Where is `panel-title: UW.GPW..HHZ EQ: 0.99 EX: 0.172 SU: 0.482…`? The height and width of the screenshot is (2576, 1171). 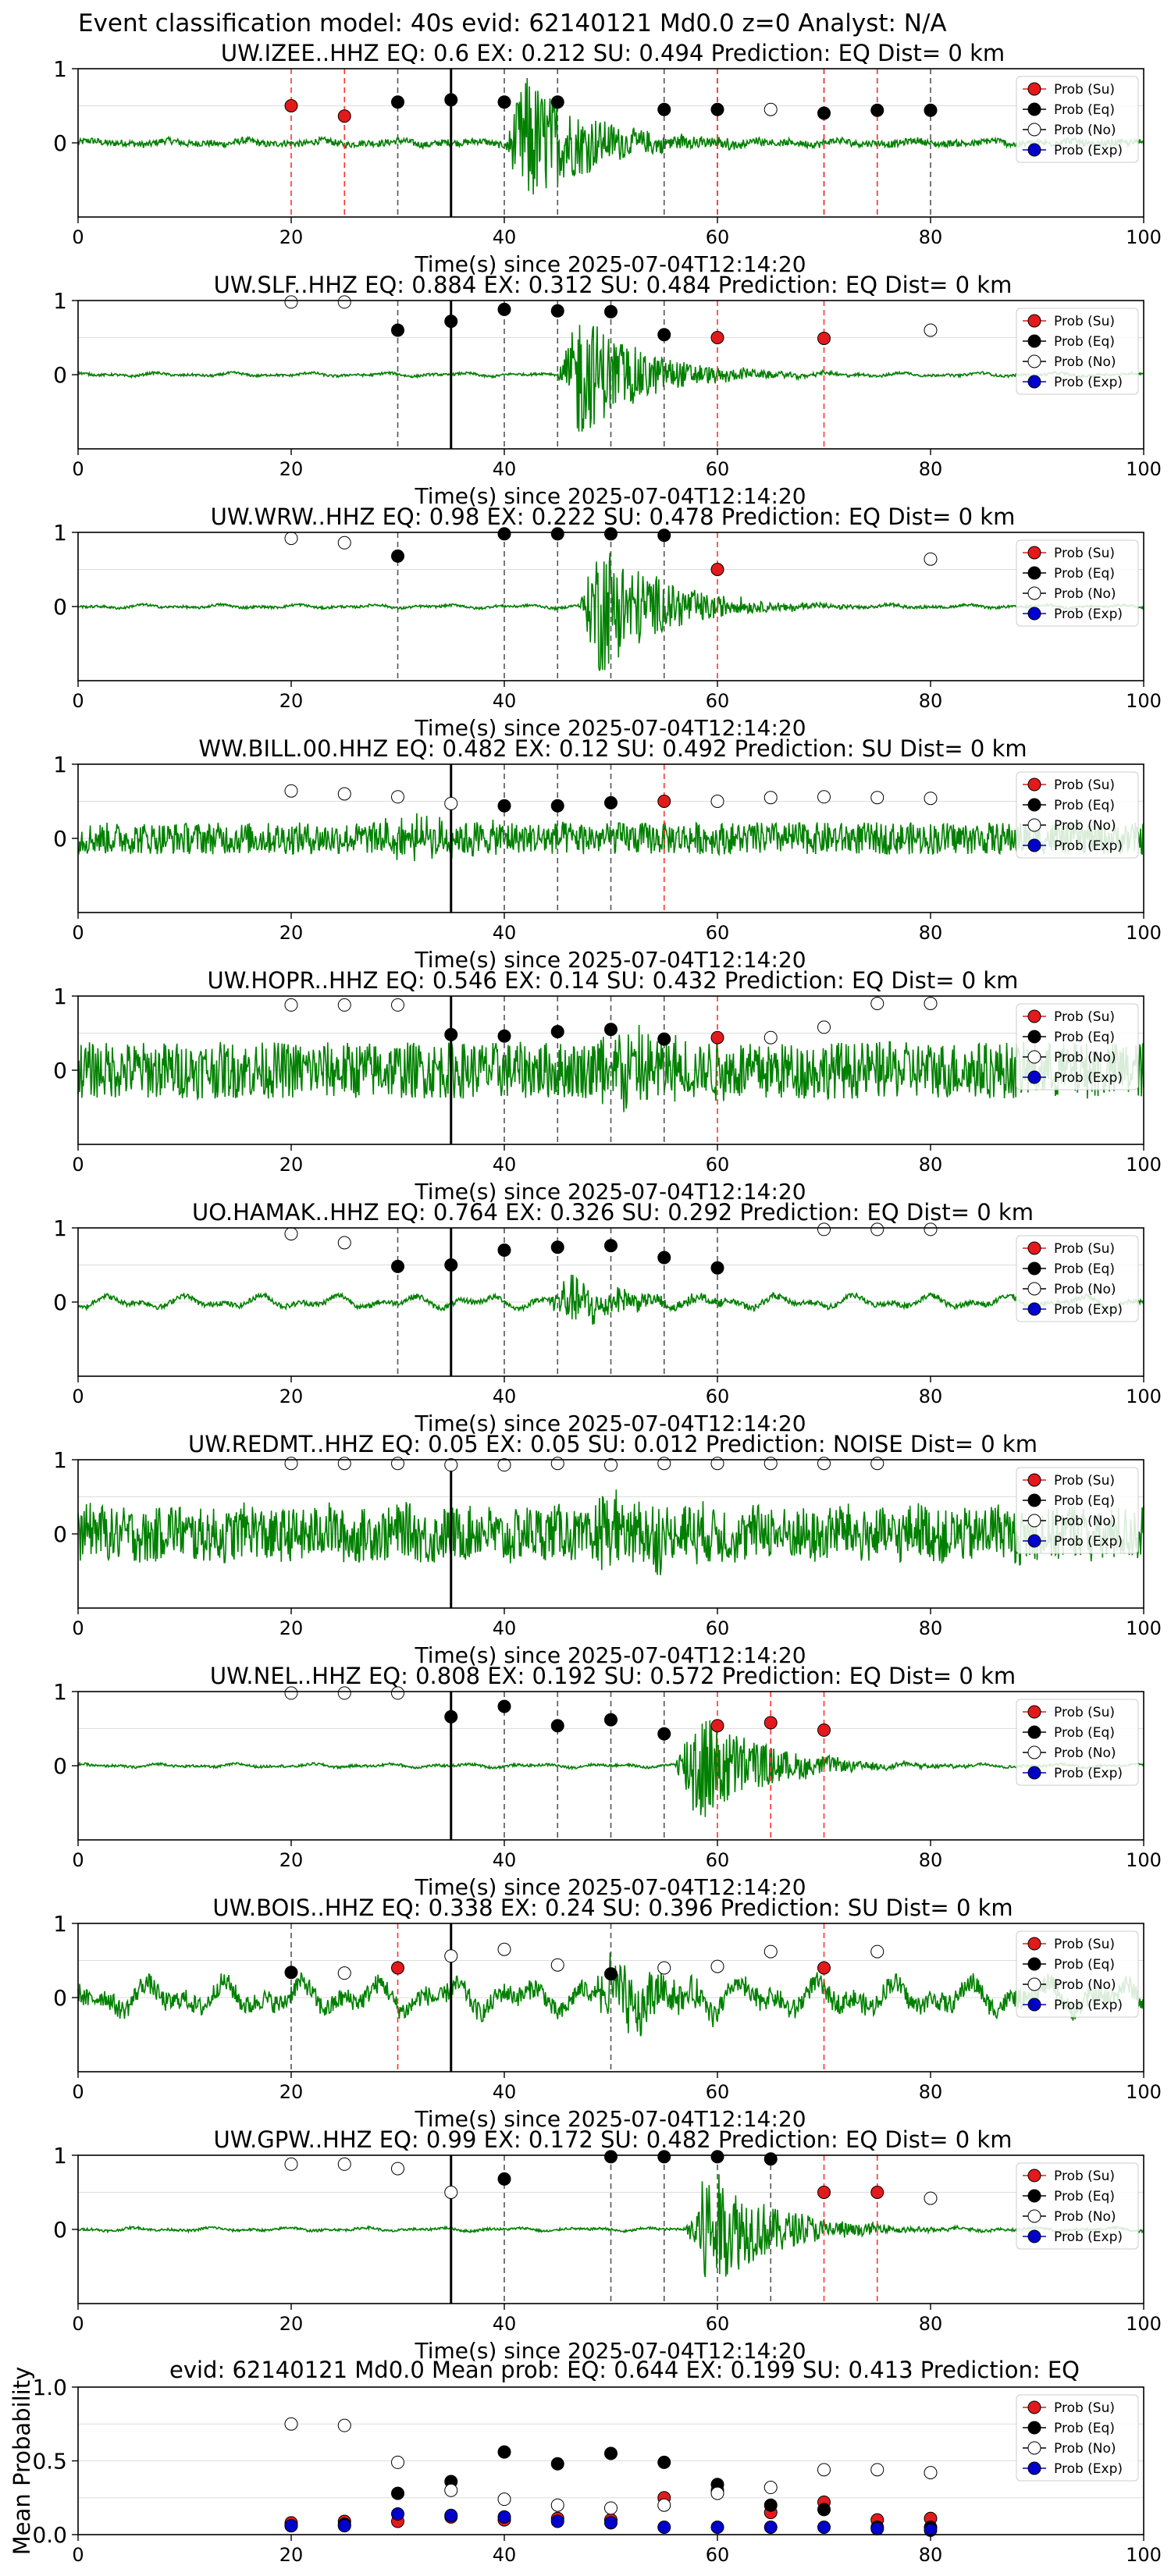 panel-title: UW.GPW..HHZ EQ: 0.99 EX: 0.172 SU: 0.482… is located at coordinates (613, 2139).